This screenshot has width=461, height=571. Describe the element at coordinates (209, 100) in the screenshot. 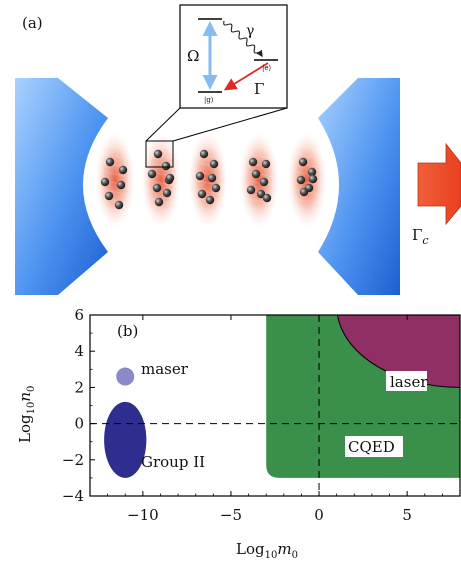

I see `ket-g-label: |g⟩` at that location.